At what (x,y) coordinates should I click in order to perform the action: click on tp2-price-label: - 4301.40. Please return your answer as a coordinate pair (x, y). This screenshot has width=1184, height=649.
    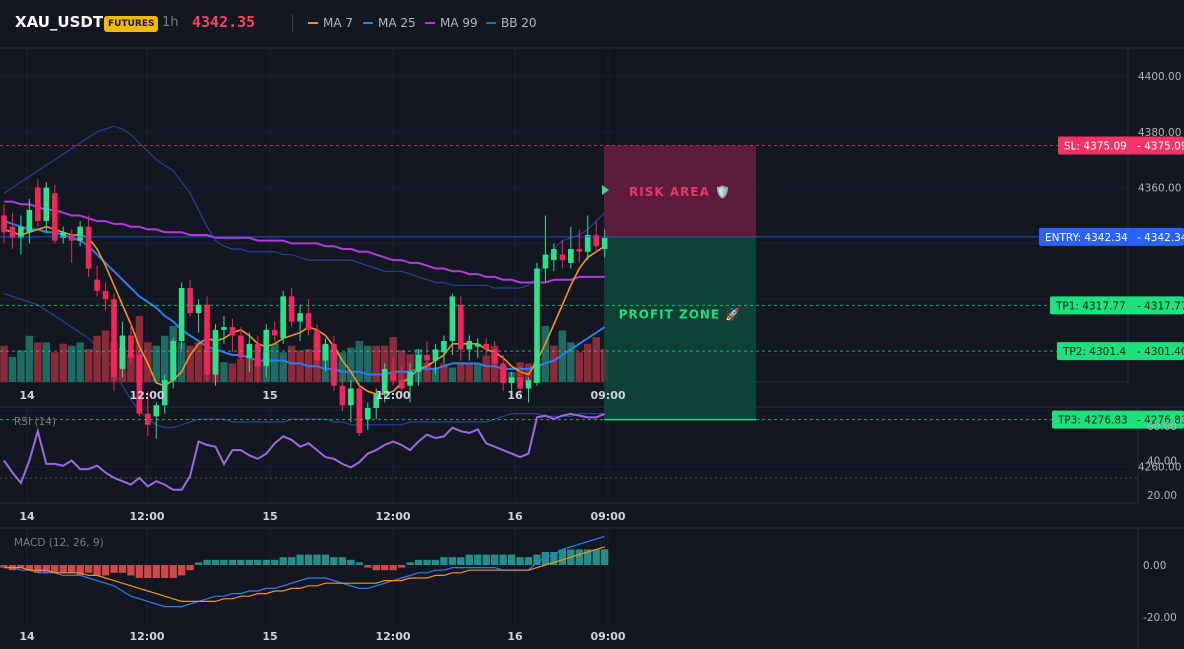
    Looking at the image, I should click on (1160, 352).